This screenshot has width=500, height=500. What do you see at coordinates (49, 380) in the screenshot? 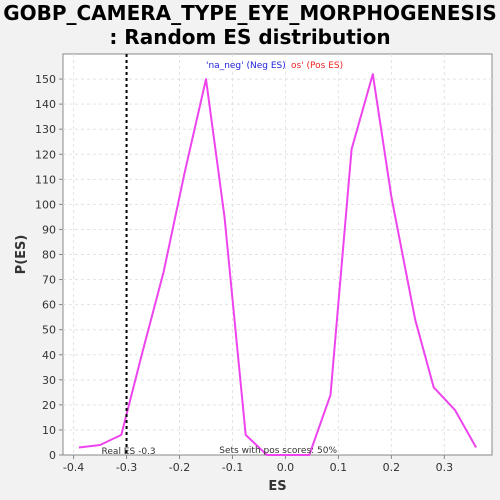
I see `y-tick-label: 30` at bounding box center [49, 380].